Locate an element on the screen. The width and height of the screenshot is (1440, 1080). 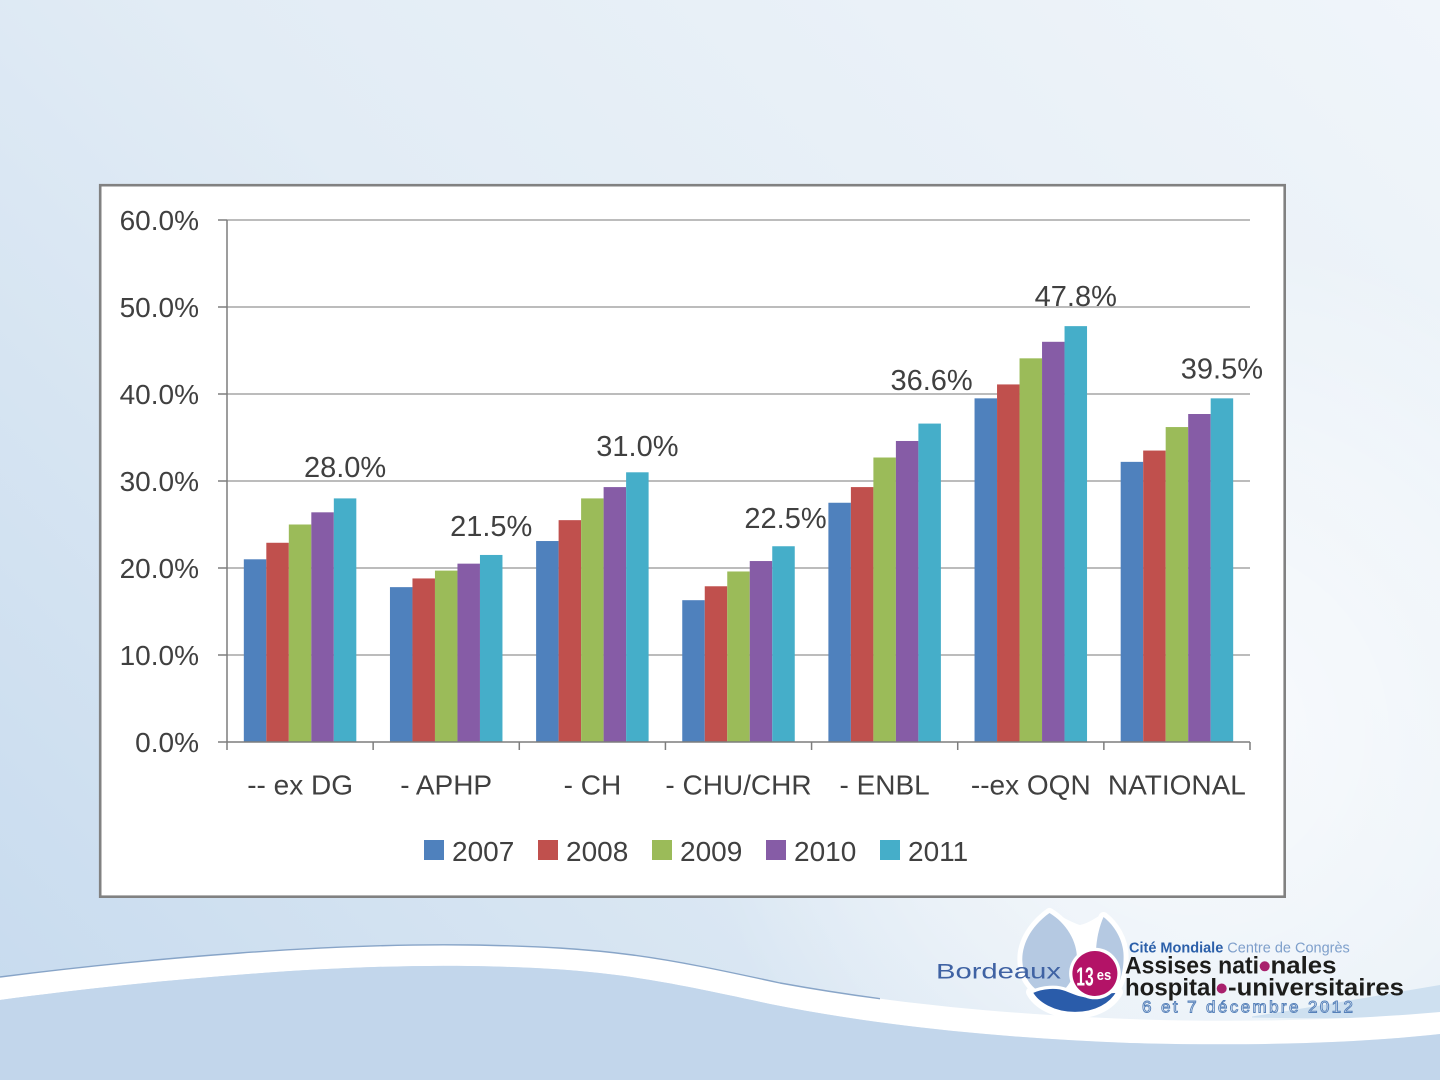
svg-text: 39.5% is located at coordinates (1222, 370).